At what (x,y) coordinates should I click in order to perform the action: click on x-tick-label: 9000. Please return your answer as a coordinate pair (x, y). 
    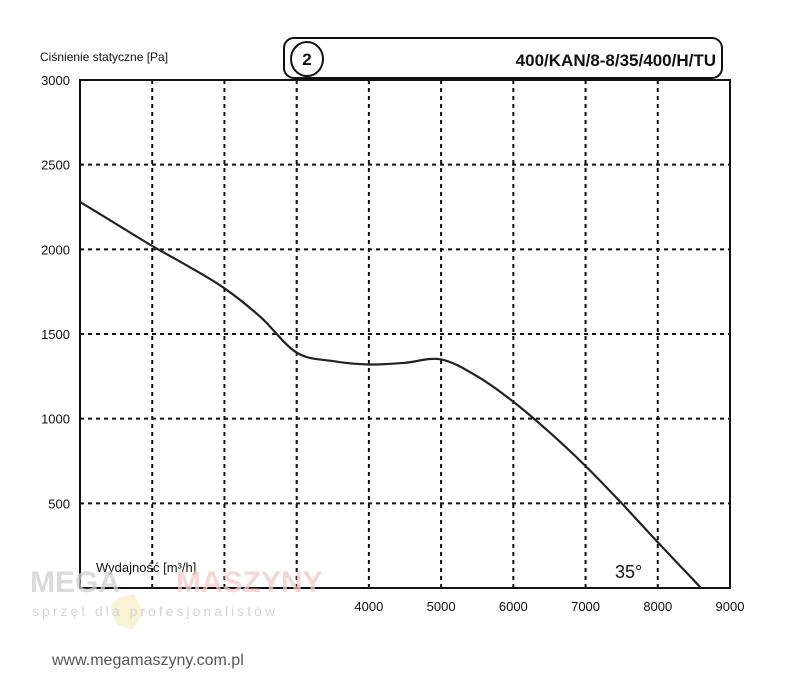
    Looking at the image, I should click on (730, 606).